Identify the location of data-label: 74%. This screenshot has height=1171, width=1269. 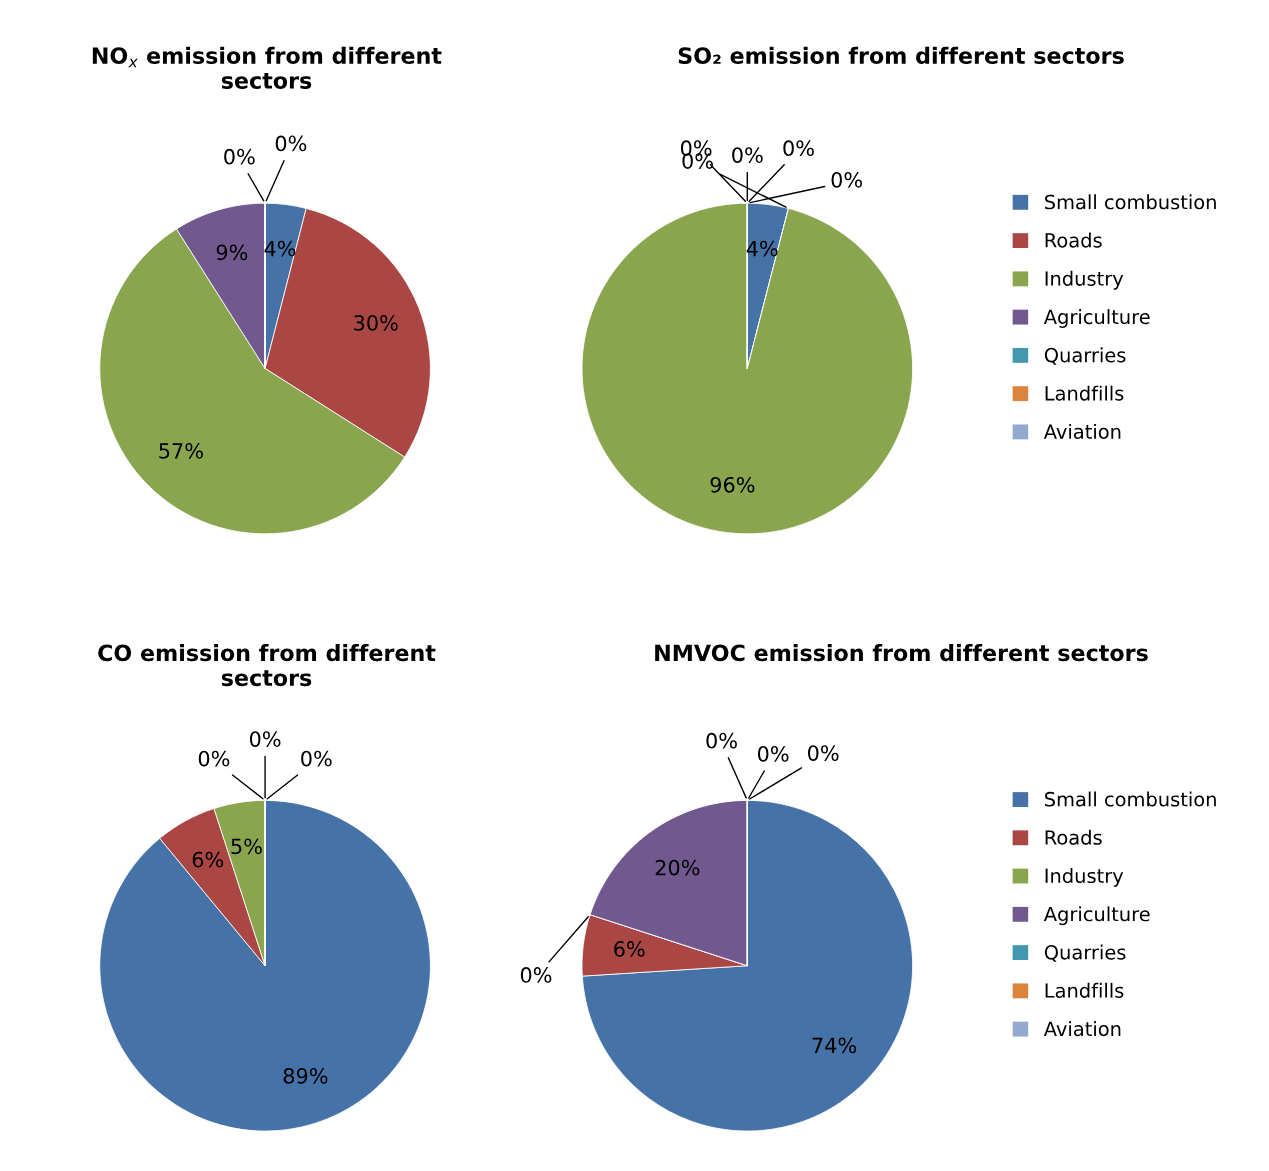
(834, 1045).